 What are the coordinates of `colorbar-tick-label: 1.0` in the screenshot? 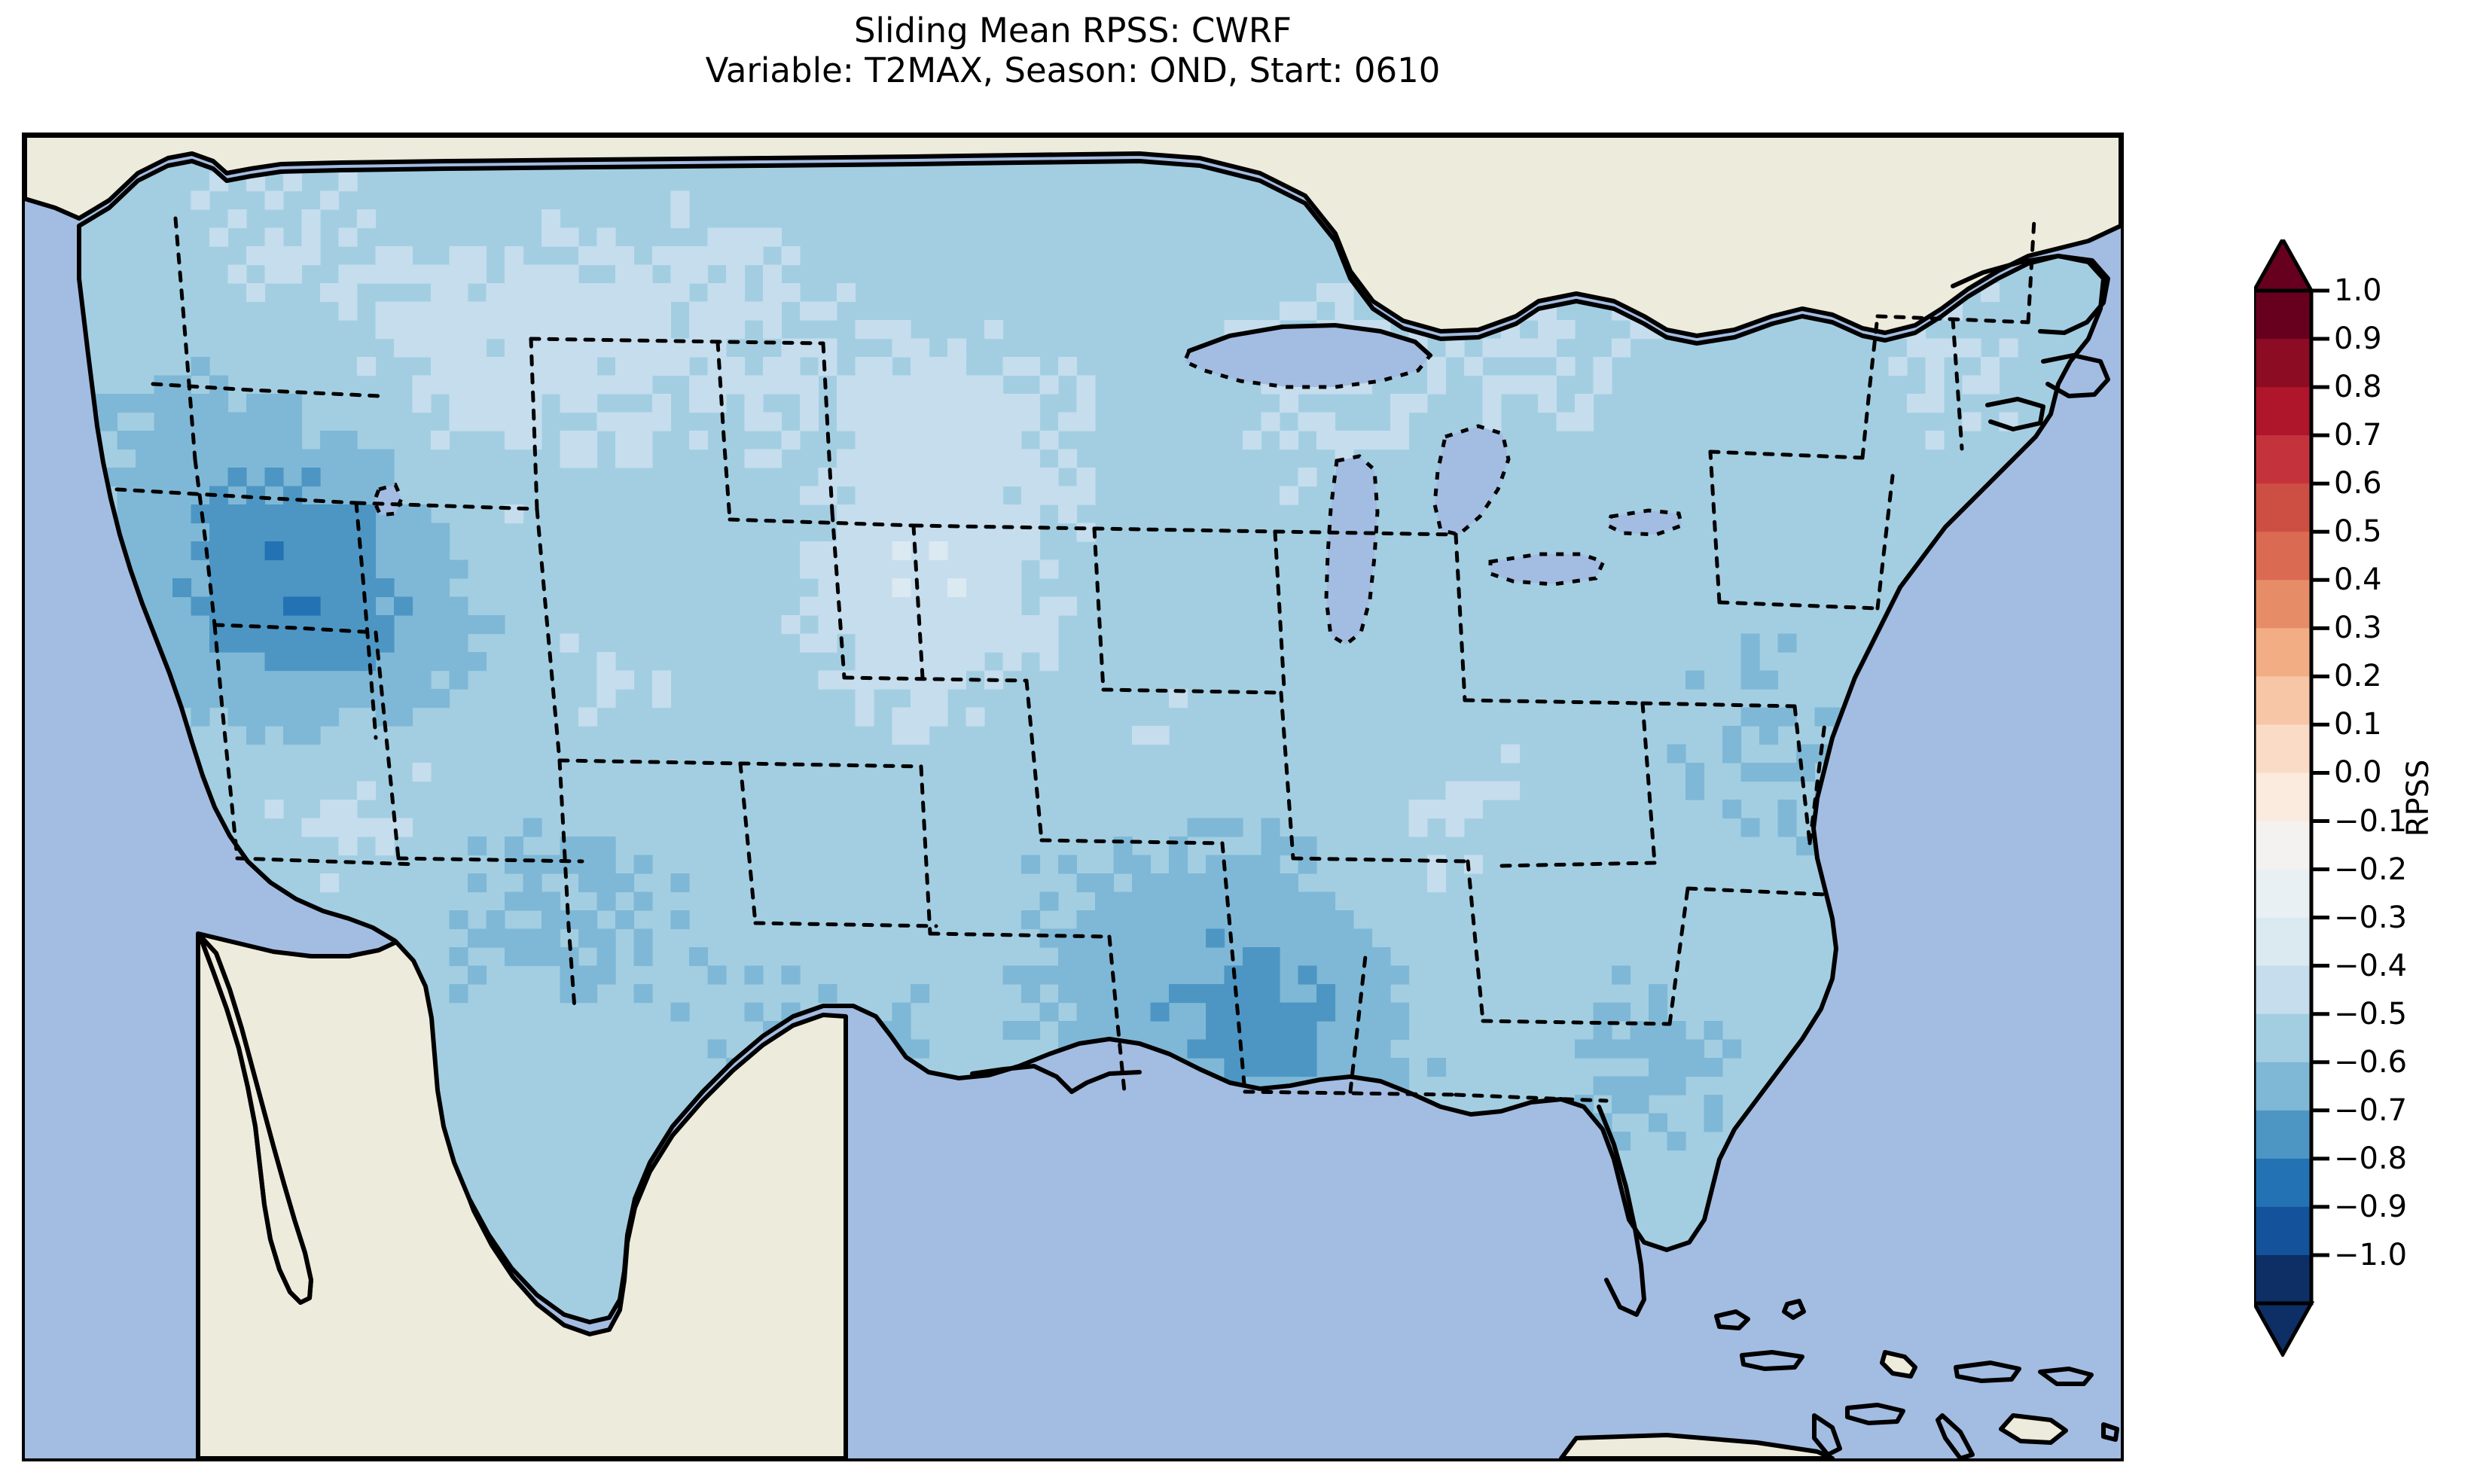 It's located at (2358, 290).